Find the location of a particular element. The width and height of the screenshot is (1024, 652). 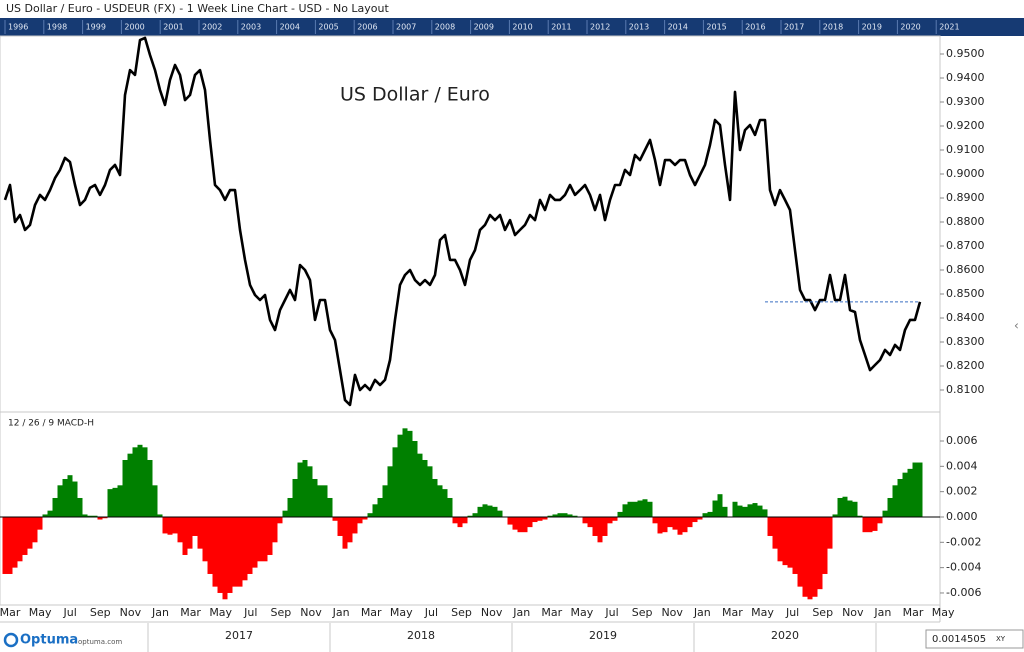

year-label: 2017 is located at coordinates (239, 635).